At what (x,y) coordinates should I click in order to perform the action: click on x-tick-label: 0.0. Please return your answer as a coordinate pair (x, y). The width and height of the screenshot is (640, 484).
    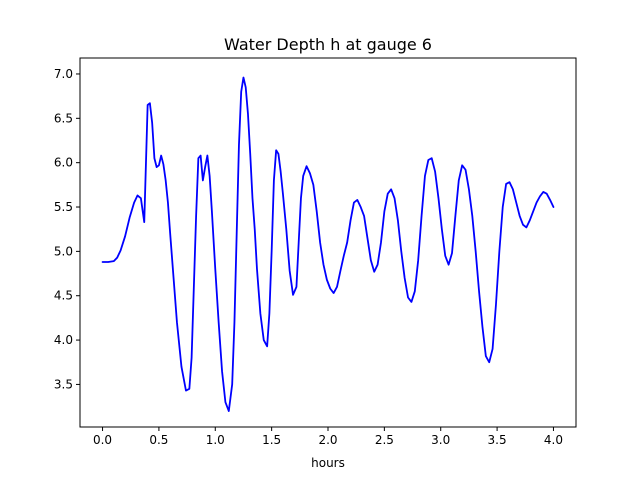
    Looking at the image, I should click on (102, 440).